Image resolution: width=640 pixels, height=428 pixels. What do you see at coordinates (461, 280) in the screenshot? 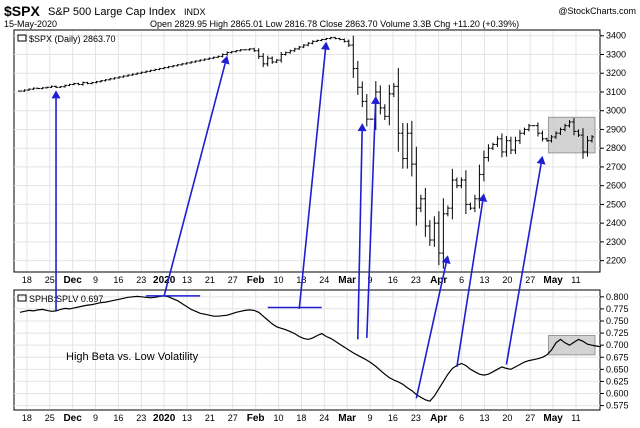
I see `price-x-tick-label: 6` at bounding box center [461, 280].